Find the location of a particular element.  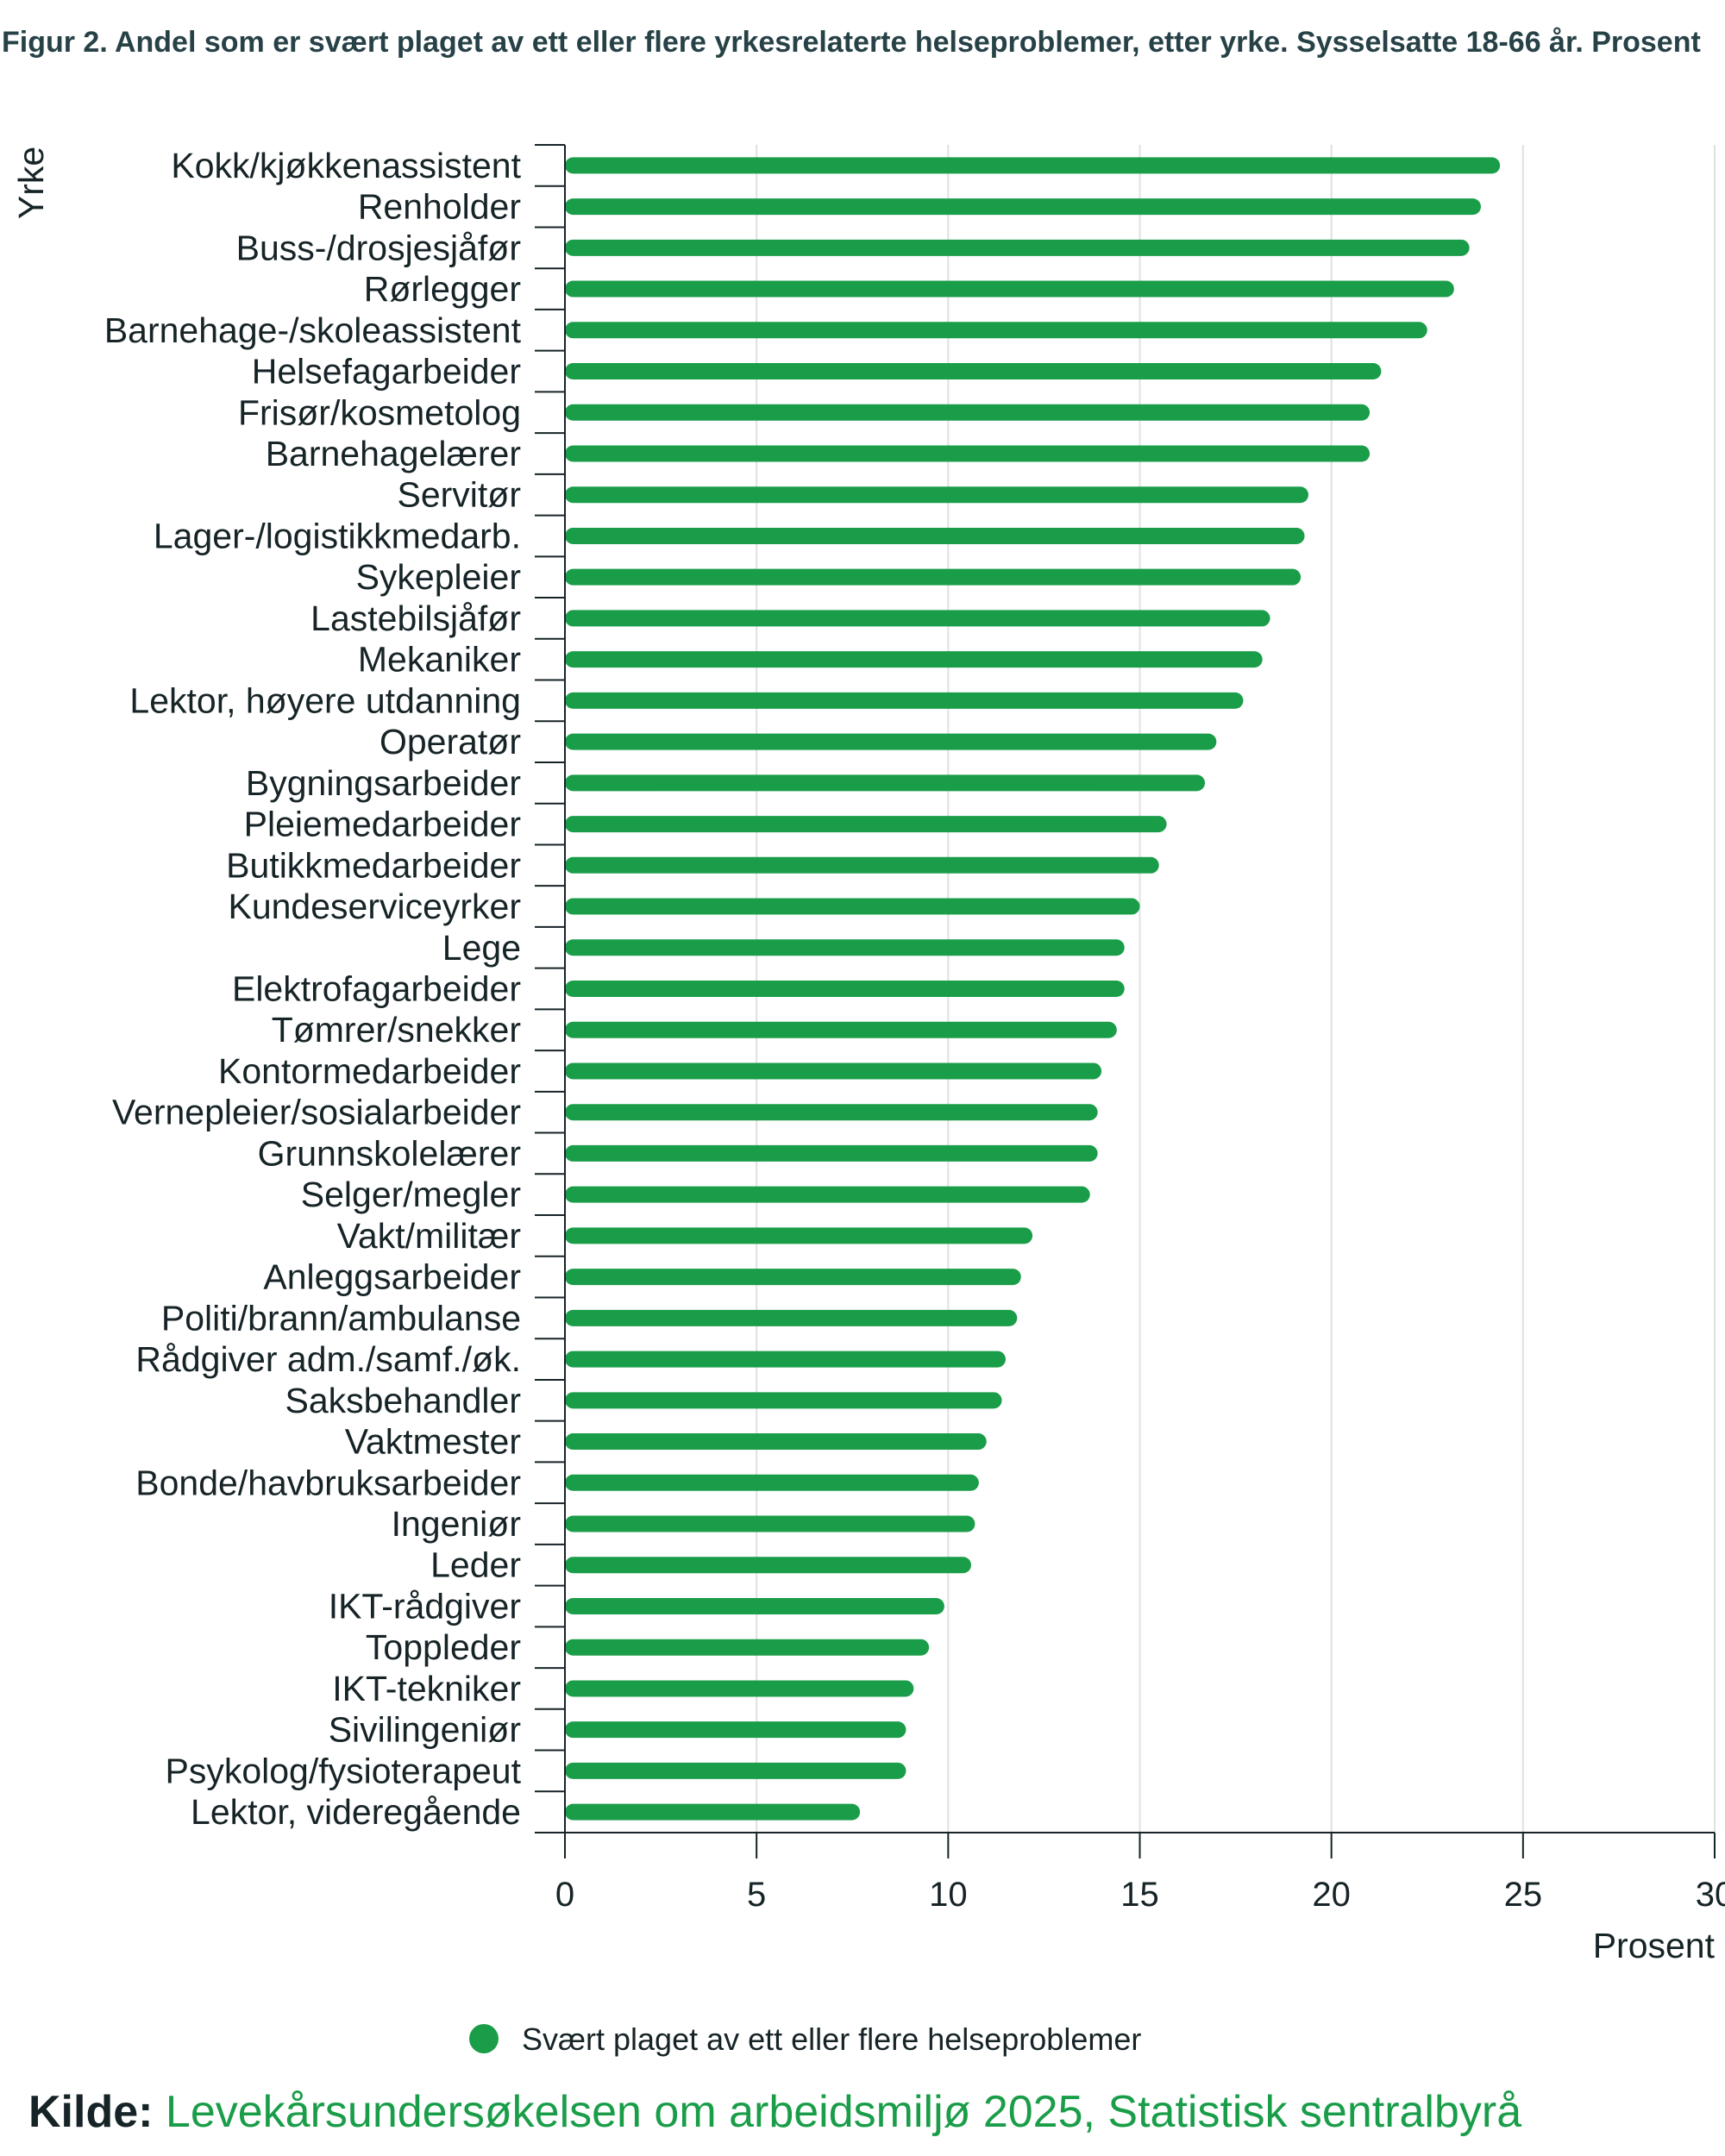

category-label: Servitør is located at coordinates (460, 495).